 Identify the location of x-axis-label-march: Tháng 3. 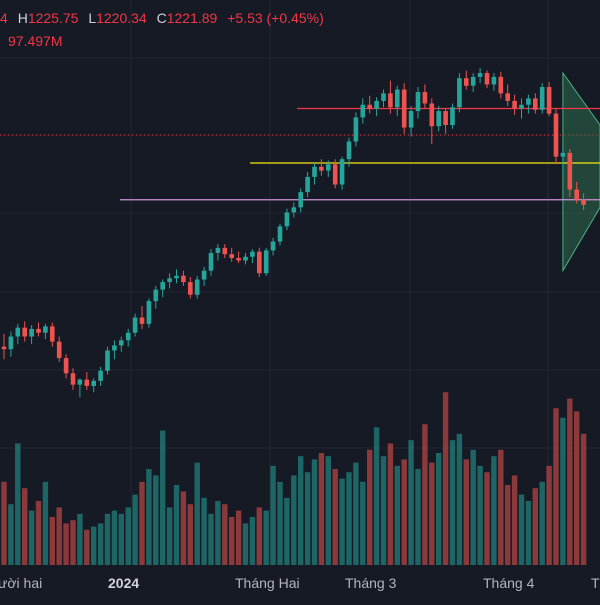
(371, 583).